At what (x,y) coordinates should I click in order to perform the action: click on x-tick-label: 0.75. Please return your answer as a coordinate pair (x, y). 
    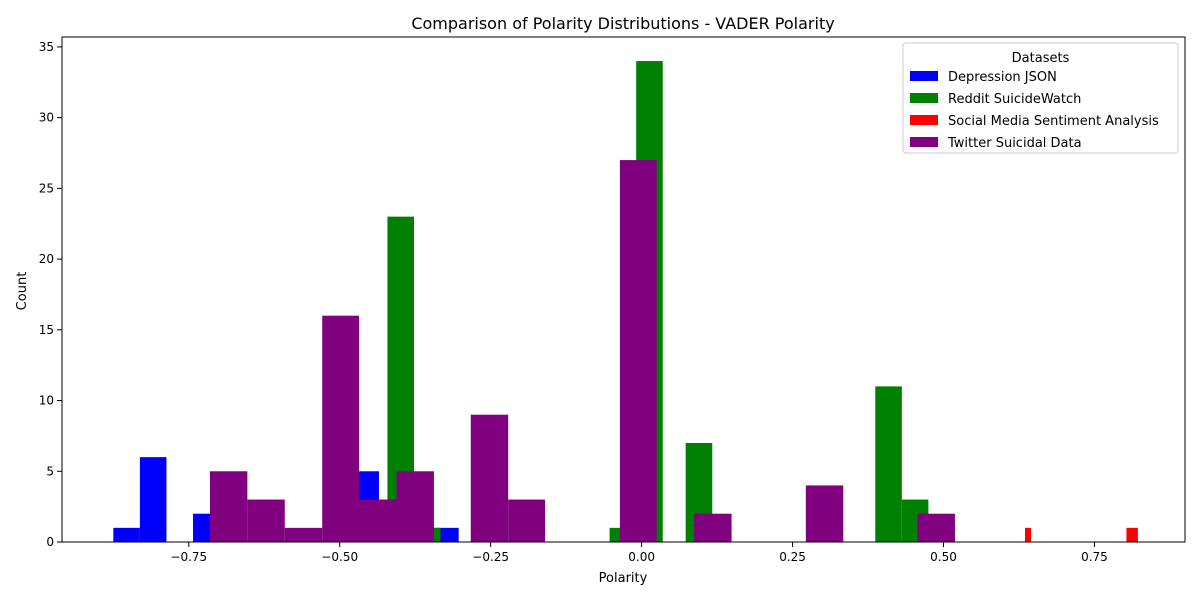
    Looking at the image, I should click on (1094, 557).